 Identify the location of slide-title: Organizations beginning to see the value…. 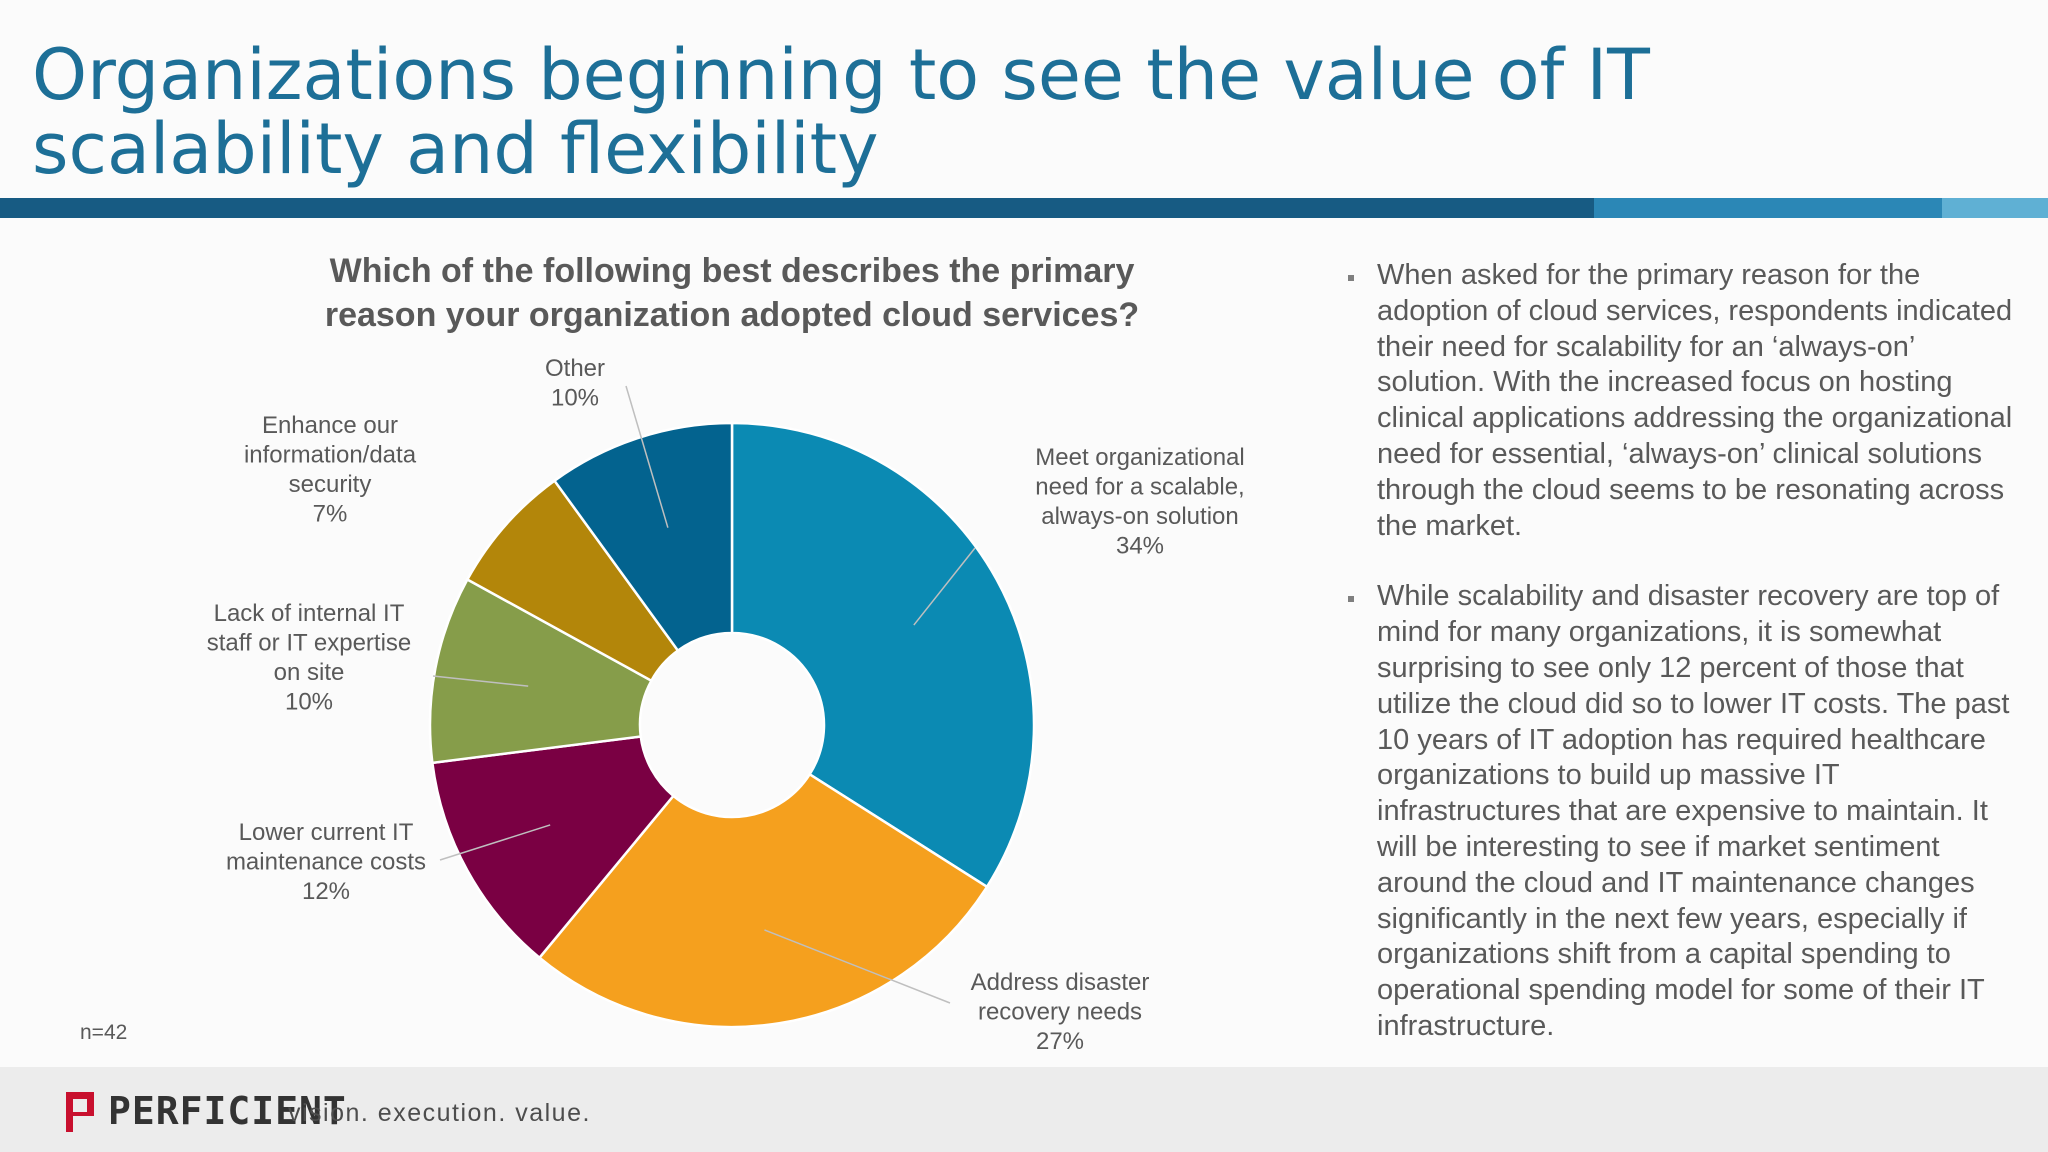
(841, 112).